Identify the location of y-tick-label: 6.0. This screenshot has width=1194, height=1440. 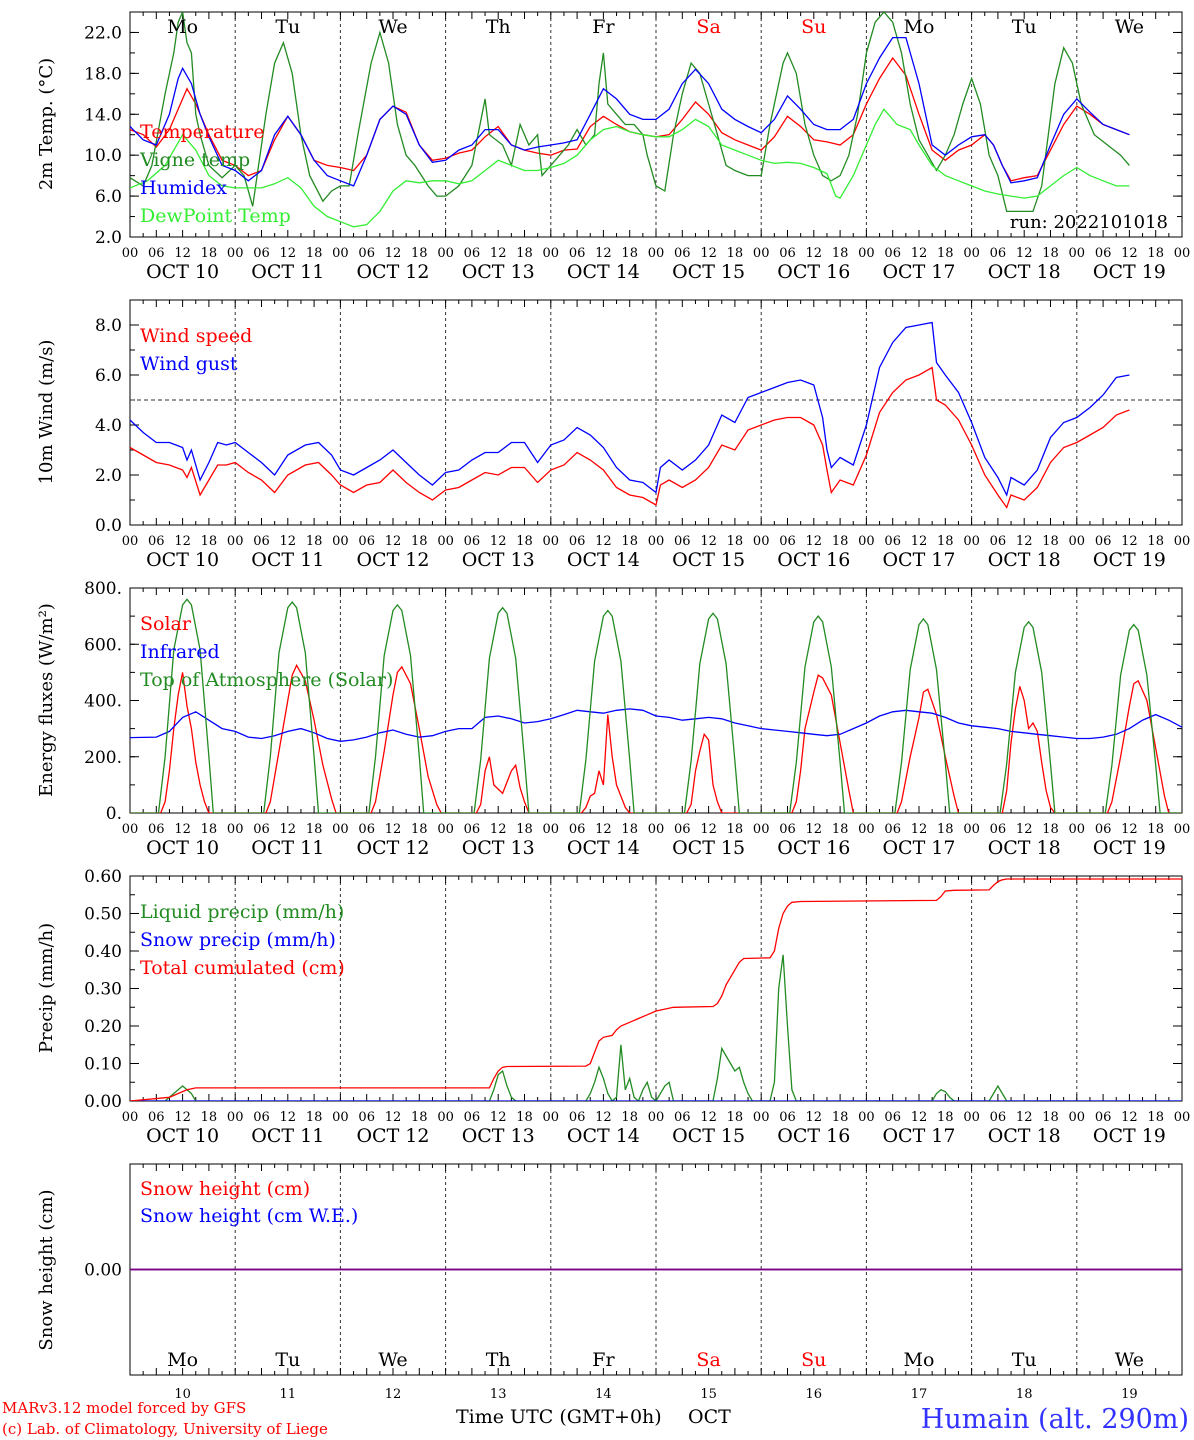
(108, 376).